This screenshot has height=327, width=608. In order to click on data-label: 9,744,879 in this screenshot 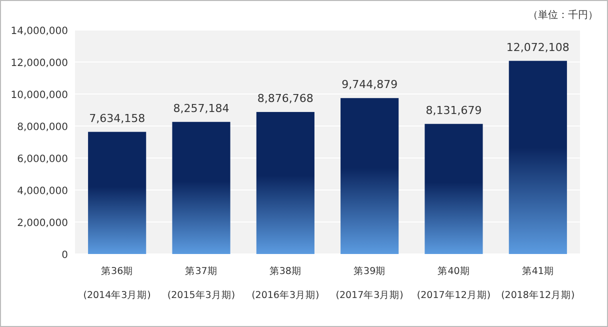, I will do `click(370, 85)`.